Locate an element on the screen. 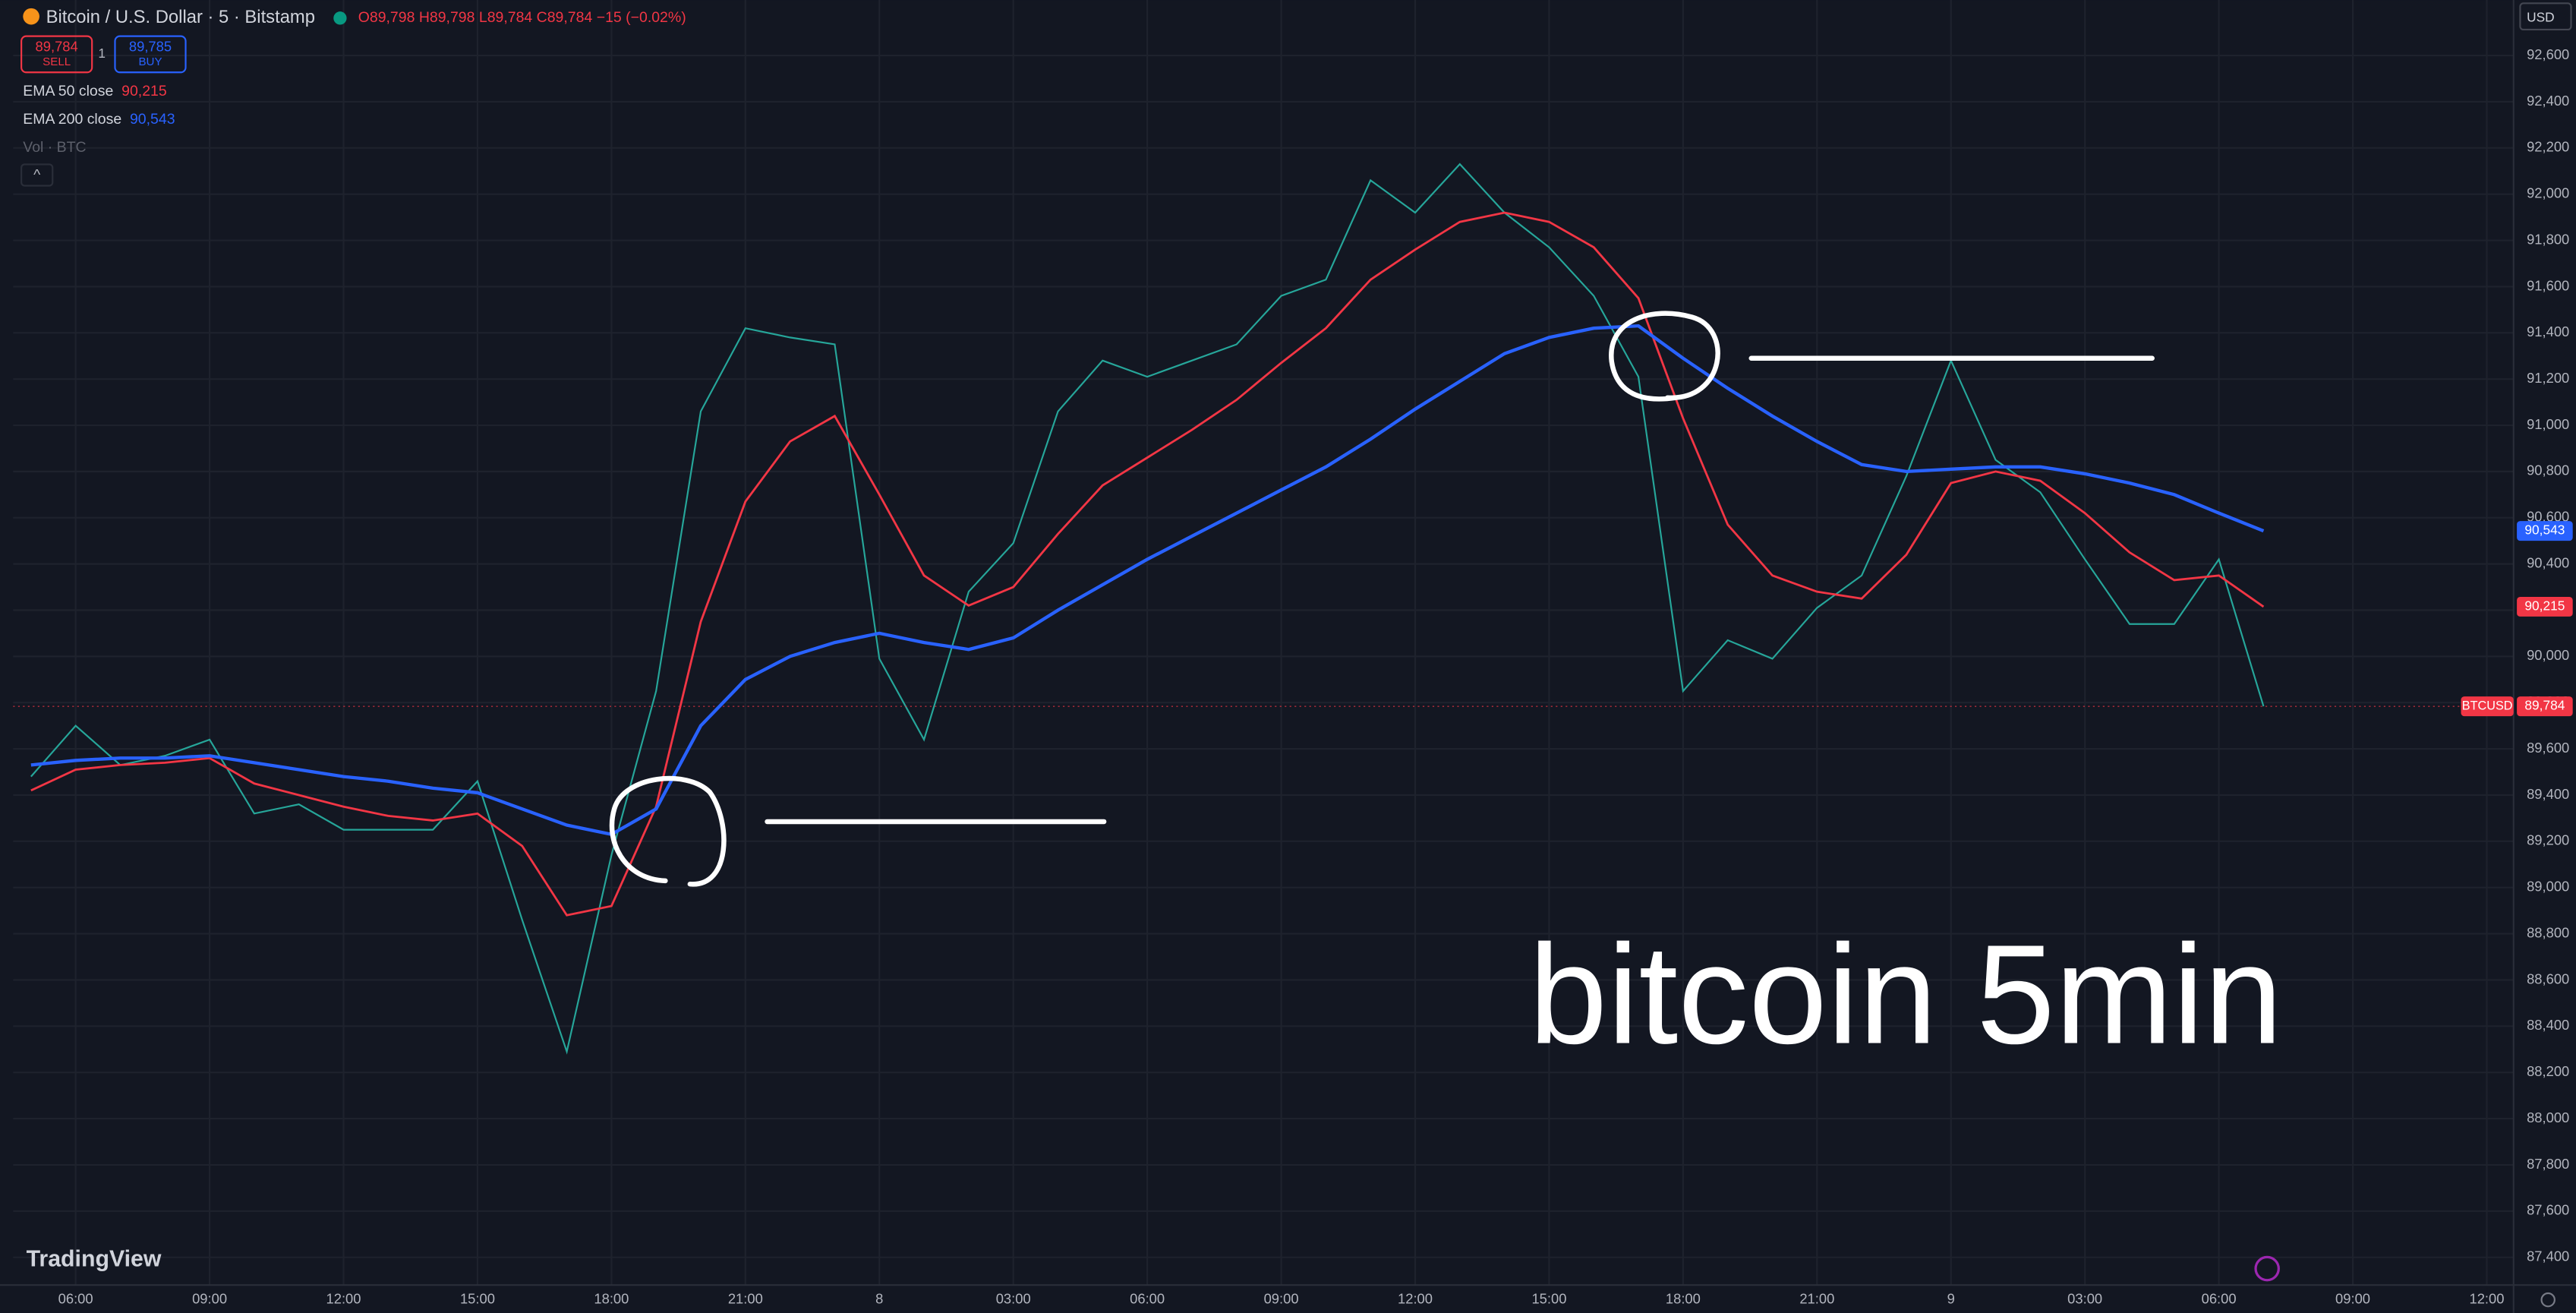  currency: USD is located at coordinates (2541, 16).